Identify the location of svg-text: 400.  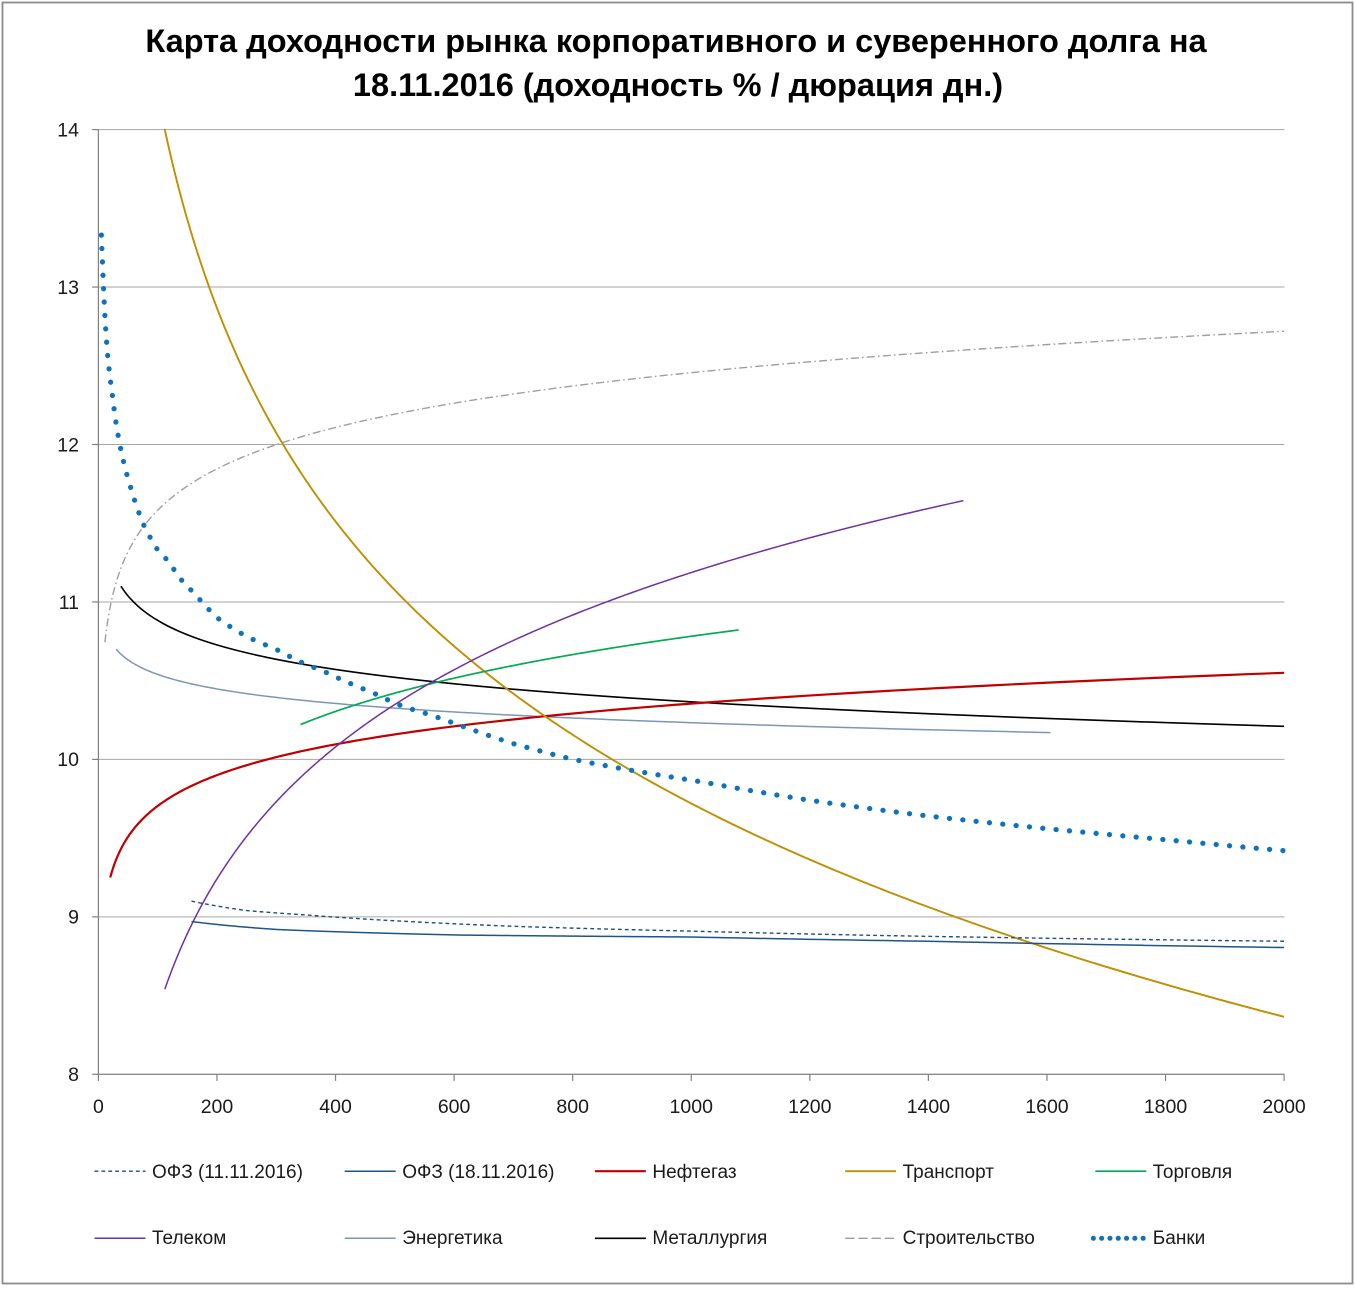
(335, 1107).